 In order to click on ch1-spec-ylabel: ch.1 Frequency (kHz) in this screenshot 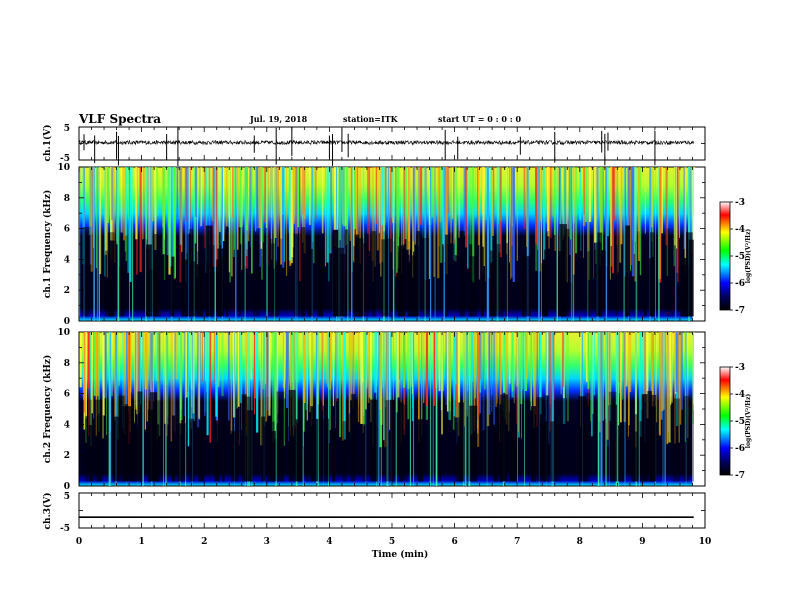, I will do `click(47, 244)`.